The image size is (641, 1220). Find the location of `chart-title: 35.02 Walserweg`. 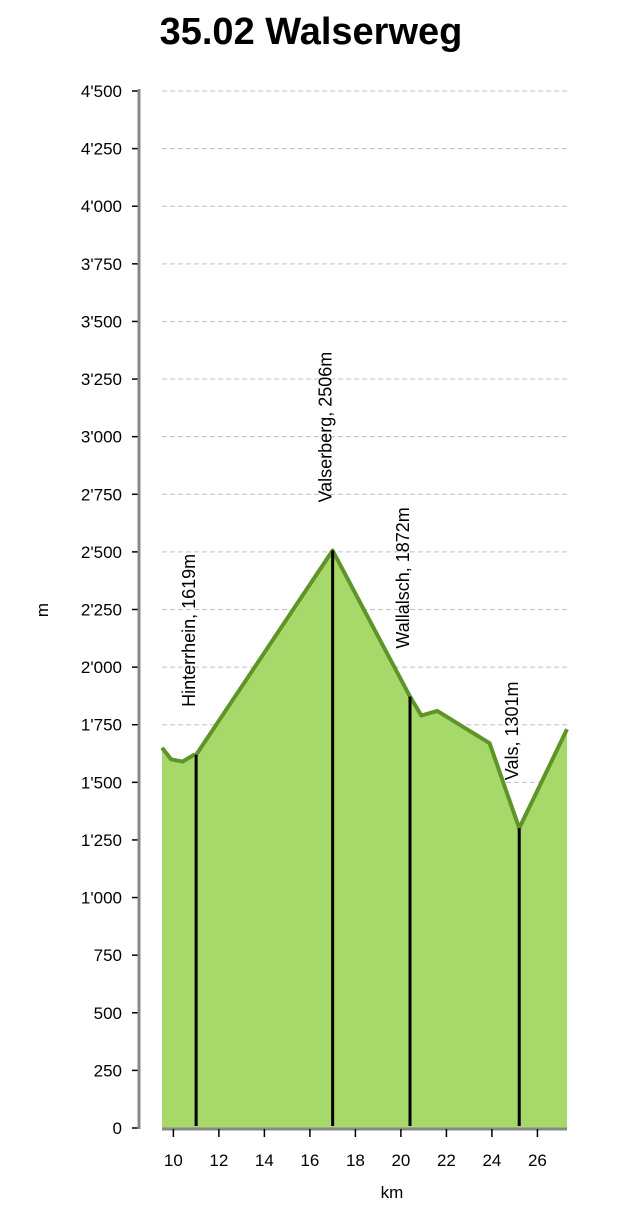

chart-title: 35.02 Walserweg is located at coordinates (311, 32).